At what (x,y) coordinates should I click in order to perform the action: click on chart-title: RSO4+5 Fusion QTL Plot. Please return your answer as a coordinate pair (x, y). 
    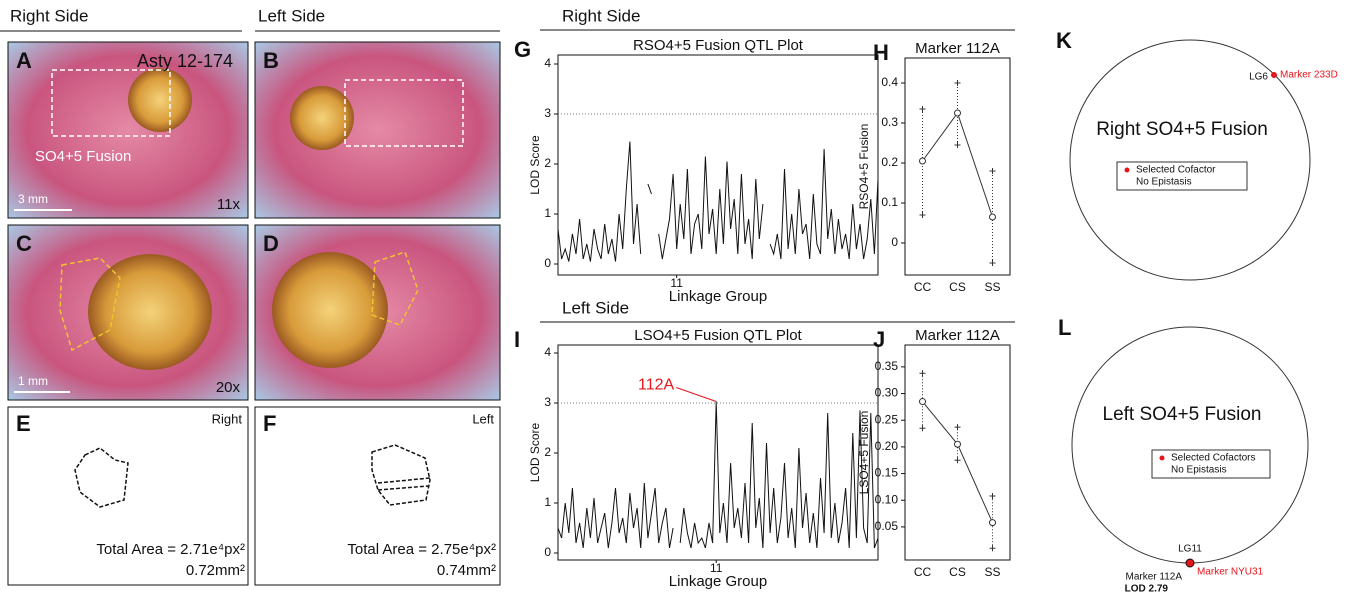
    Looking at the image, I should click on (718, 45).